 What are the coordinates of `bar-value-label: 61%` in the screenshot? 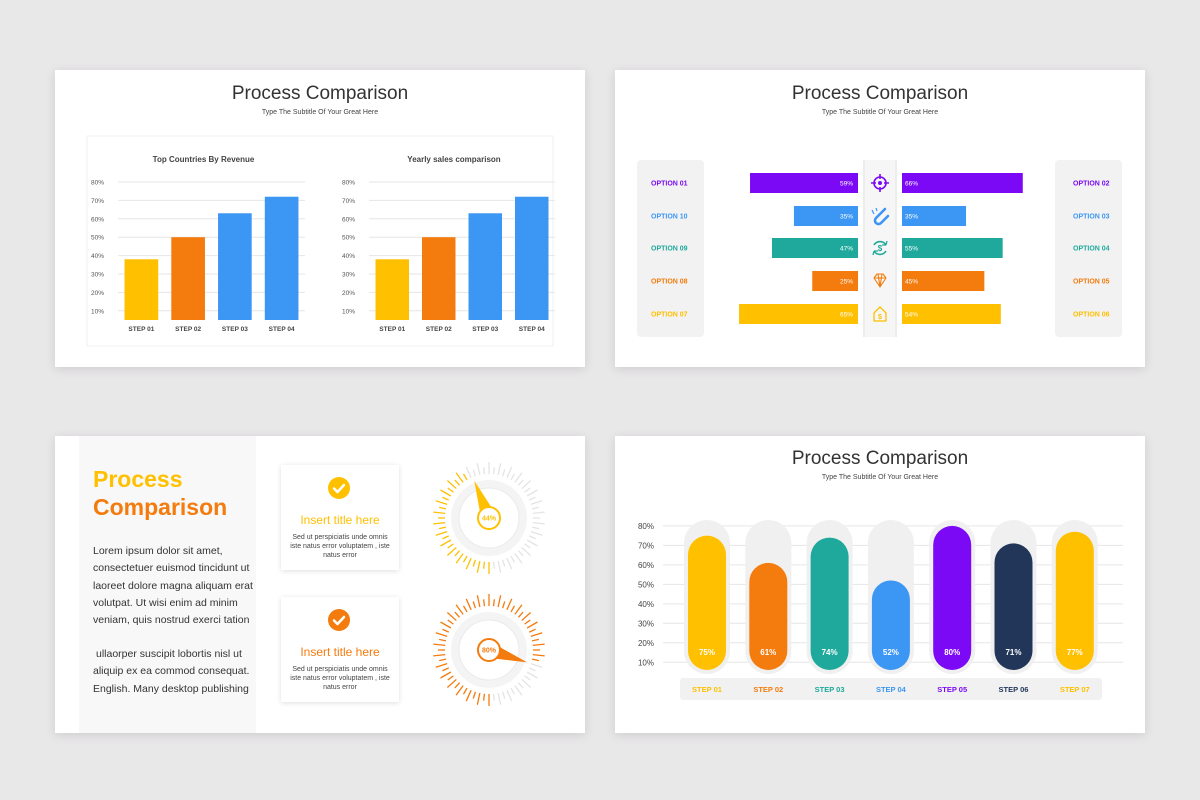 It's located at (768, 652).